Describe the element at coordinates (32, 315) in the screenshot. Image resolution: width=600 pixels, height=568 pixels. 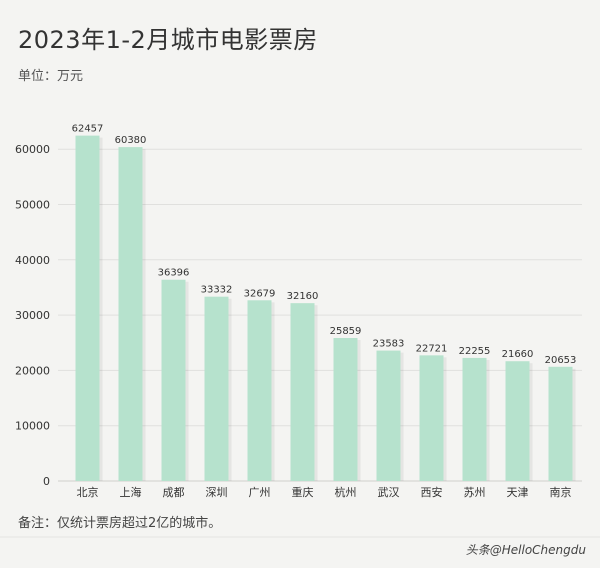
I see `y-tick-label: 30000` at that location.